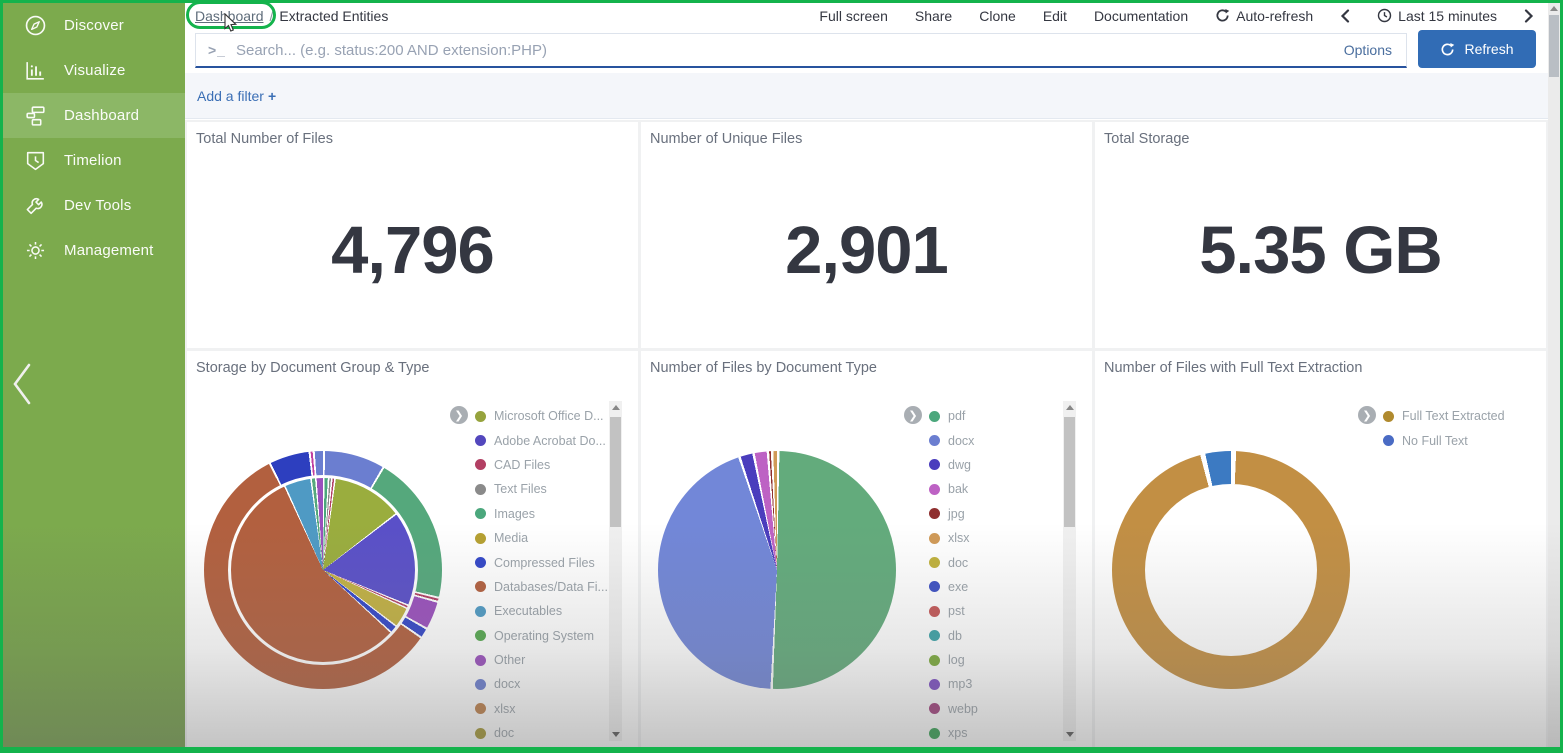  I want to click on refresh-button: Refresh, so click(1477, 49).